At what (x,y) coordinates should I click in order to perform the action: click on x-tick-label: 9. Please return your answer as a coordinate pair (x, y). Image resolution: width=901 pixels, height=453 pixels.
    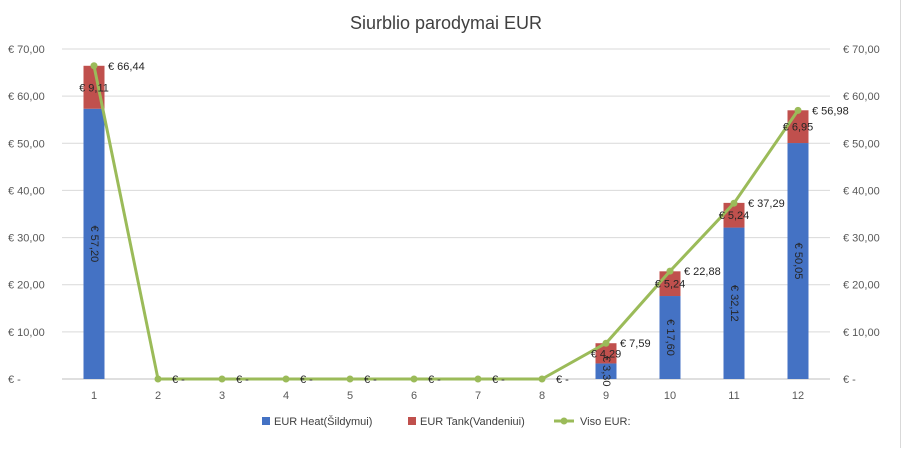
    Looking at the image, I should click on (606, 396).